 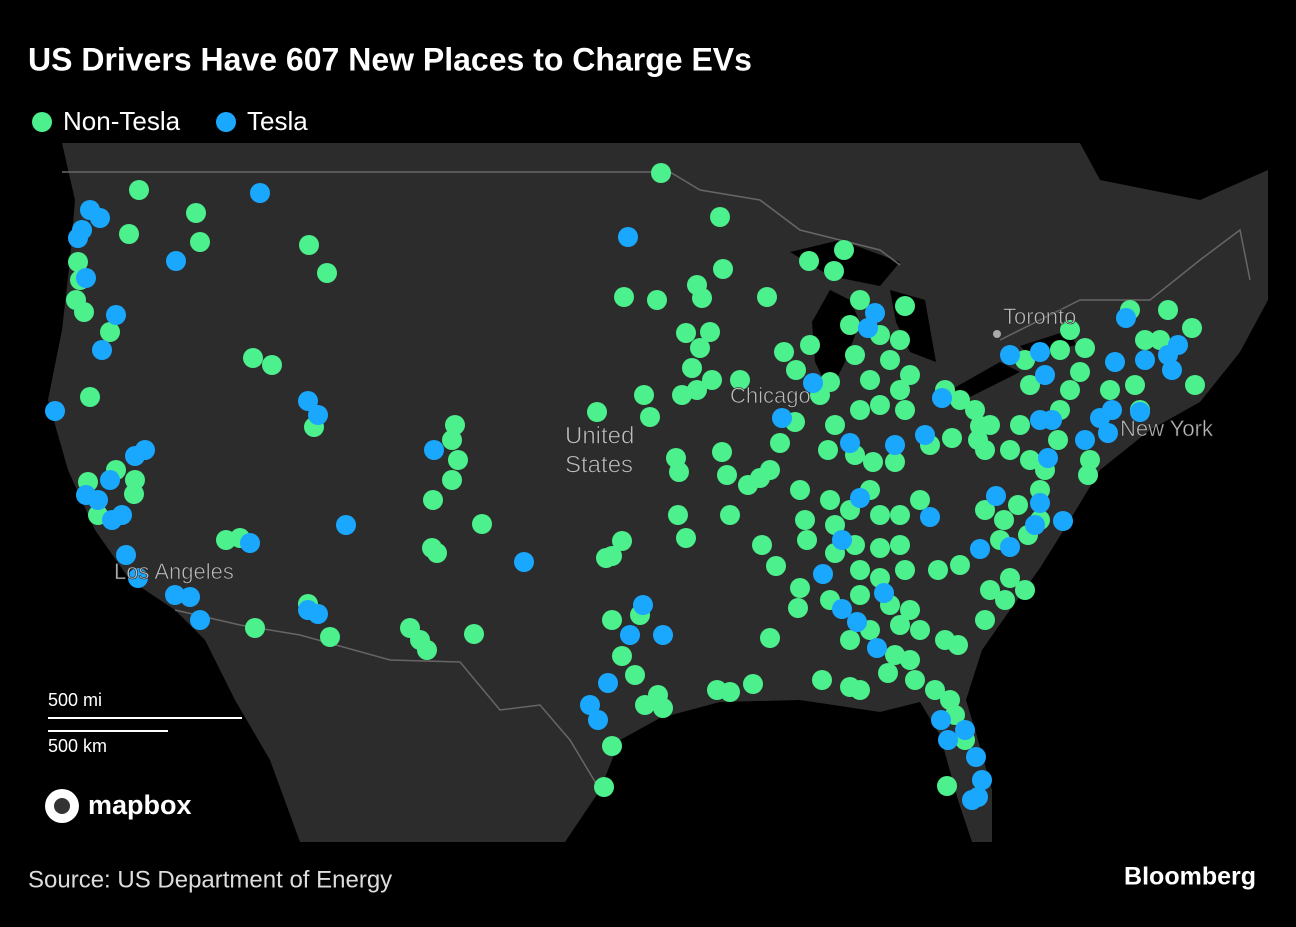 I want to click on legend-swatch-tesla, so click(x=226, y=122).